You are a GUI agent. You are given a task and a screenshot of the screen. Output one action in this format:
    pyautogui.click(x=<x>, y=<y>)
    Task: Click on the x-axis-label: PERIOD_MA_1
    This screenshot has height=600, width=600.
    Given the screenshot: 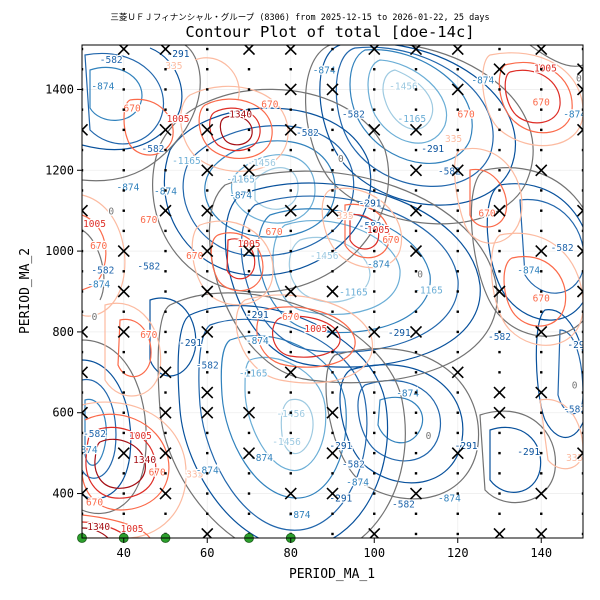 What is the action you would take?
    pyautogui.click(x=332, y=574)
    